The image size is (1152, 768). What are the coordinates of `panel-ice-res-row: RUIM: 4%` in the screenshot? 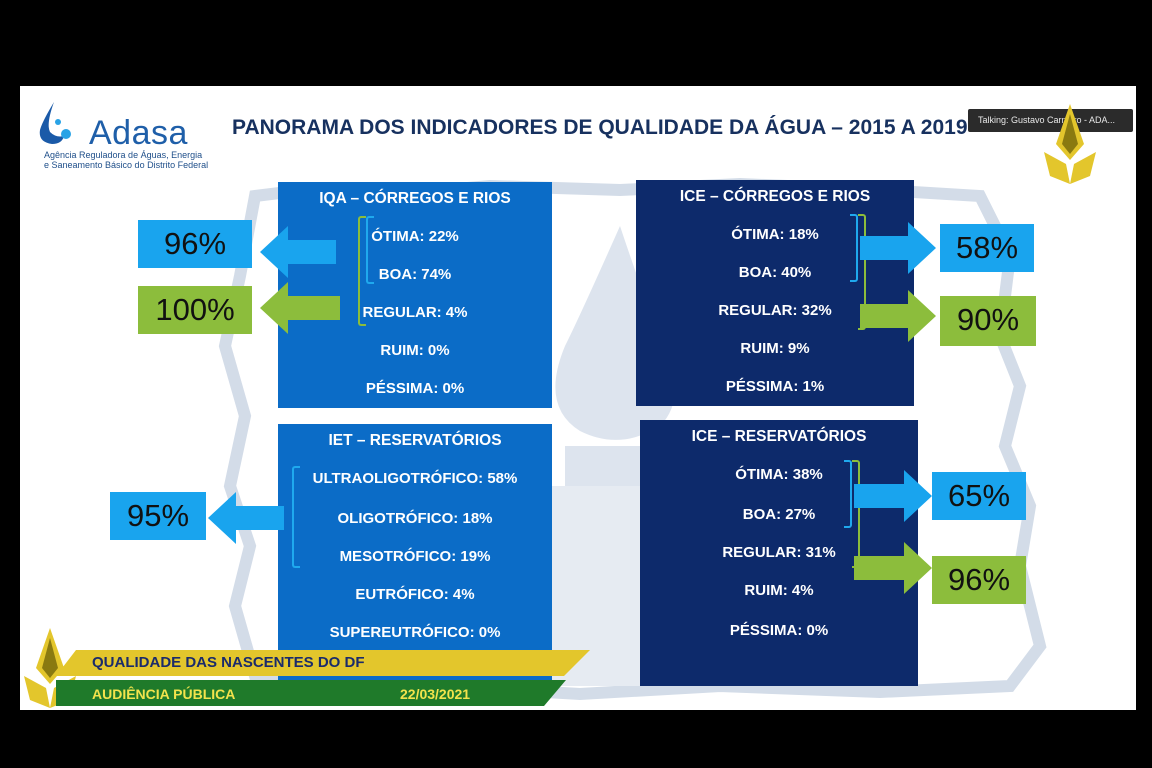 It's located at (779, 590).